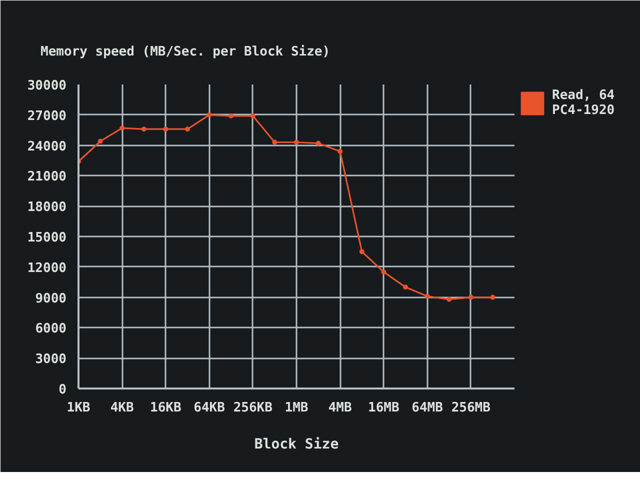 The image size is (640, 480). I want to click on y-tick-label: 27000, so click(47, 116).